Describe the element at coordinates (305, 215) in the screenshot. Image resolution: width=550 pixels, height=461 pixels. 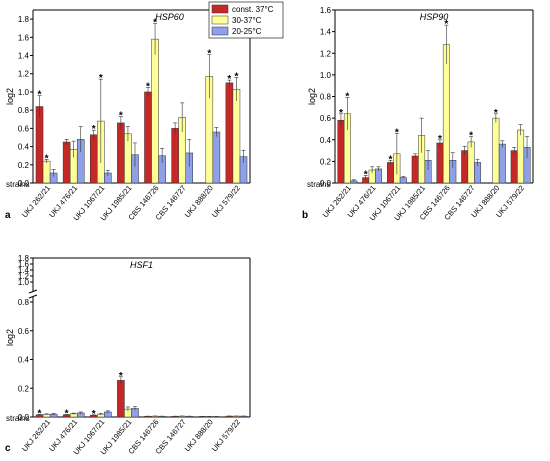
I see `panel-letter: b` at that location.